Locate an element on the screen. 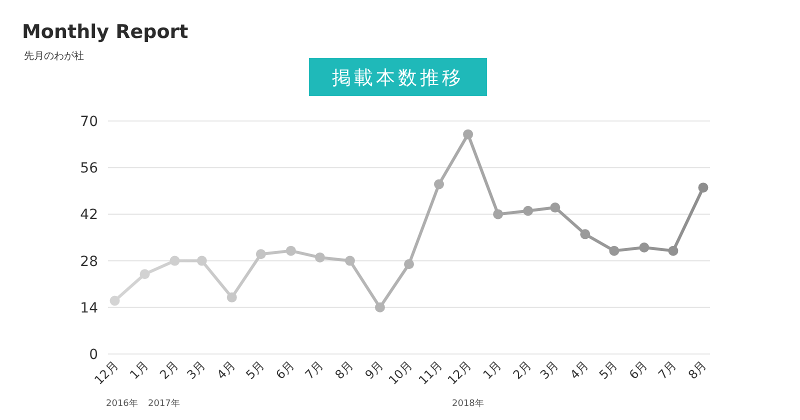 The width and height of the screenshot is (800, 420). text: 2016年 is located at coordinates (122, 403).